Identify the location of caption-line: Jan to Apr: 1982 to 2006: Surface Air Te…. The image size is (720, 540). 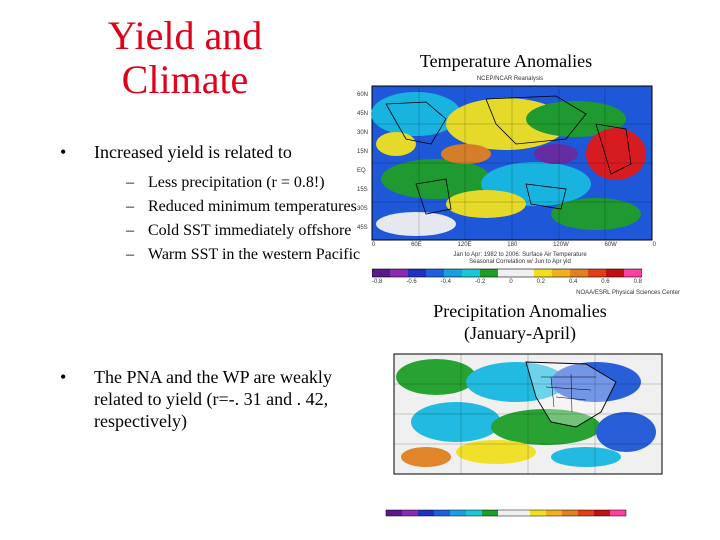
(520, 255).